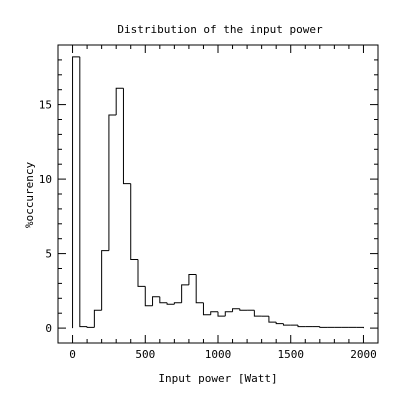 The width and height of the screenshot is (400, 400). I want to click on y-tick-label: 15, so click(45, 105).